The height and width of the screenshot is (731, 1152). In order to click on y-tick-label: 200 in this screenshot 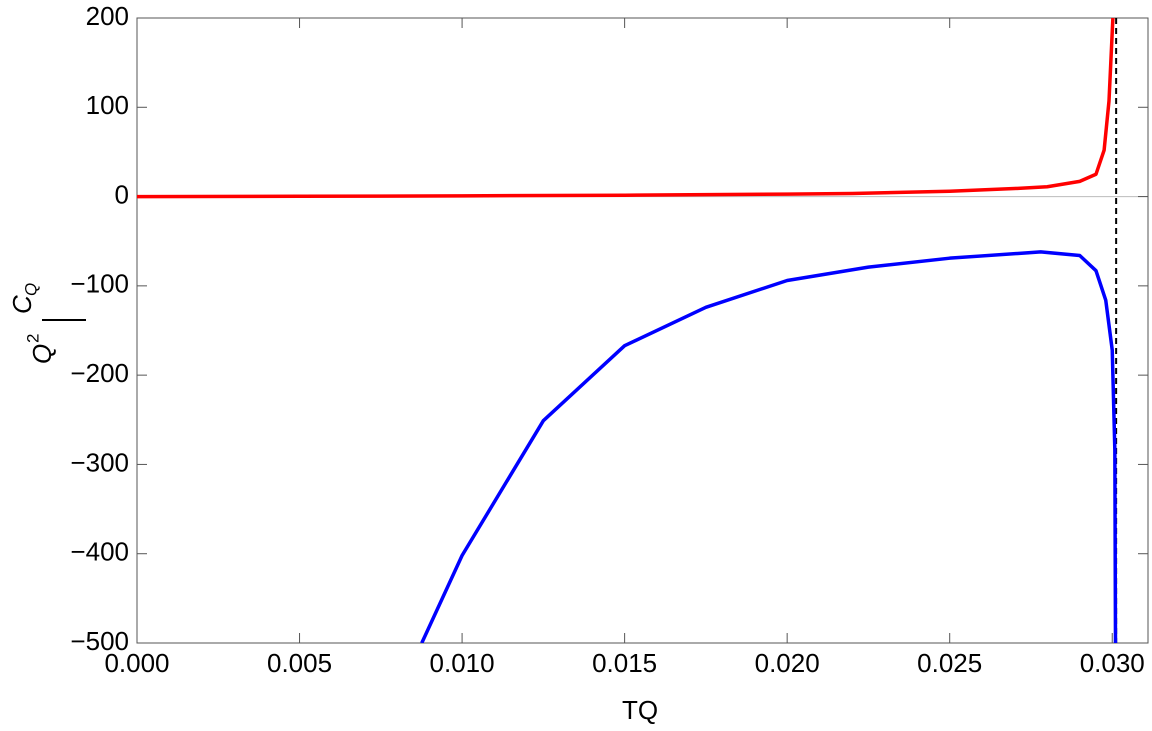, I will do `click(107, 16)`.